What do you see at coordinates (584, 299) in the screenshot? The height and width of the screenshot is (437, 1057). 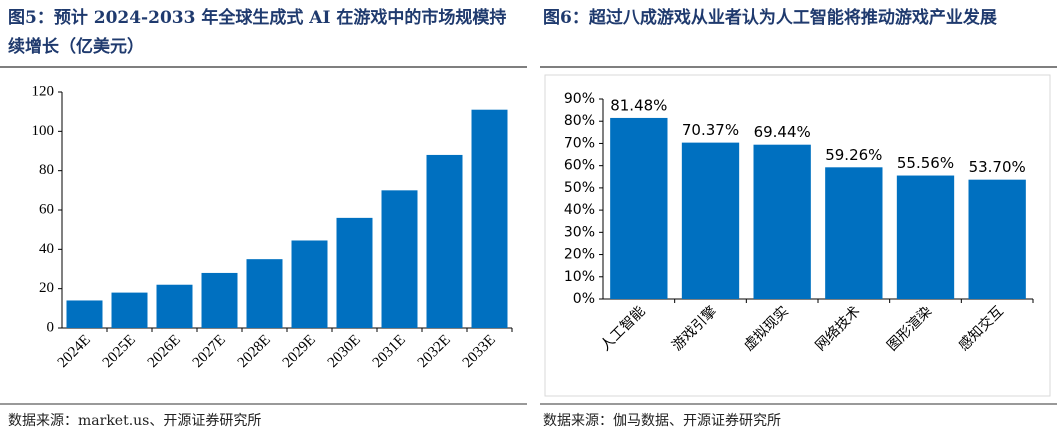 I see `y-tick-label: 0%` at bounding box center [584, 299].